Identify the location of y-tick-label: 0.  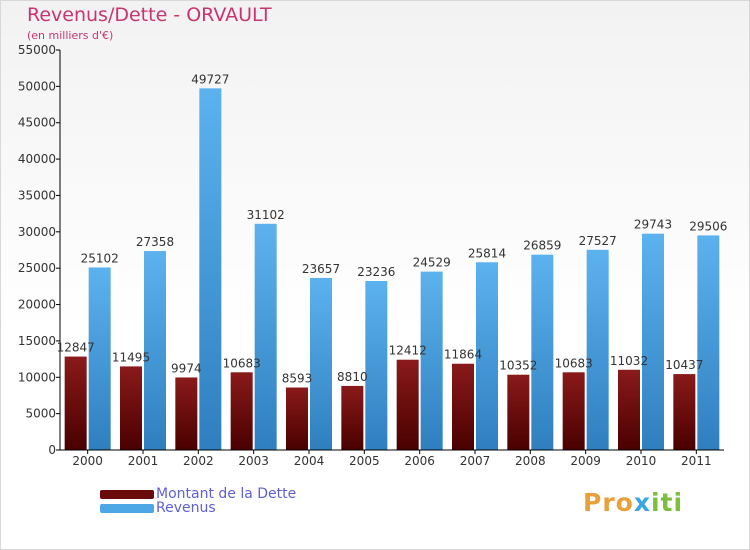
(52, 450).